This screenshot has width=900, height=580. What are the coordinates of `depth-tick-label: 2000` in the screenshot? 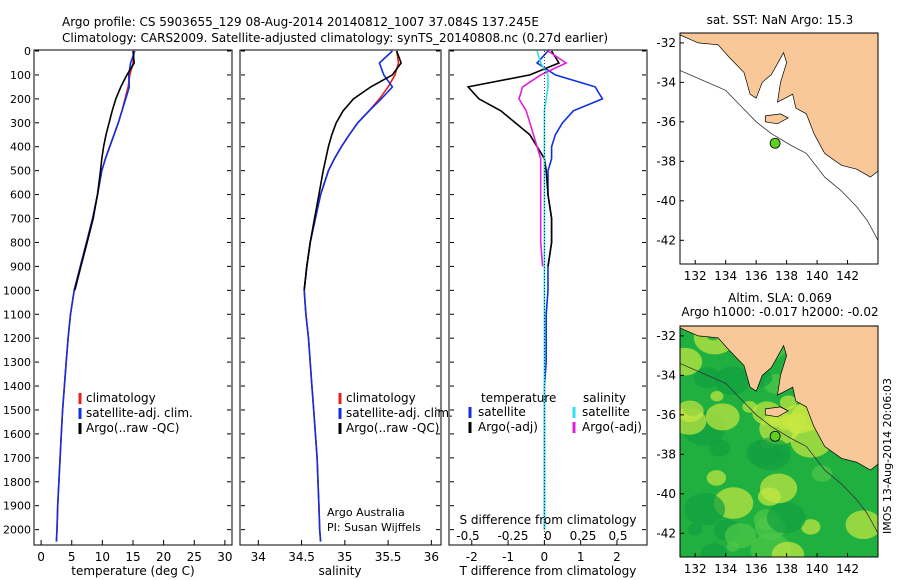 It's located at (17, 530).